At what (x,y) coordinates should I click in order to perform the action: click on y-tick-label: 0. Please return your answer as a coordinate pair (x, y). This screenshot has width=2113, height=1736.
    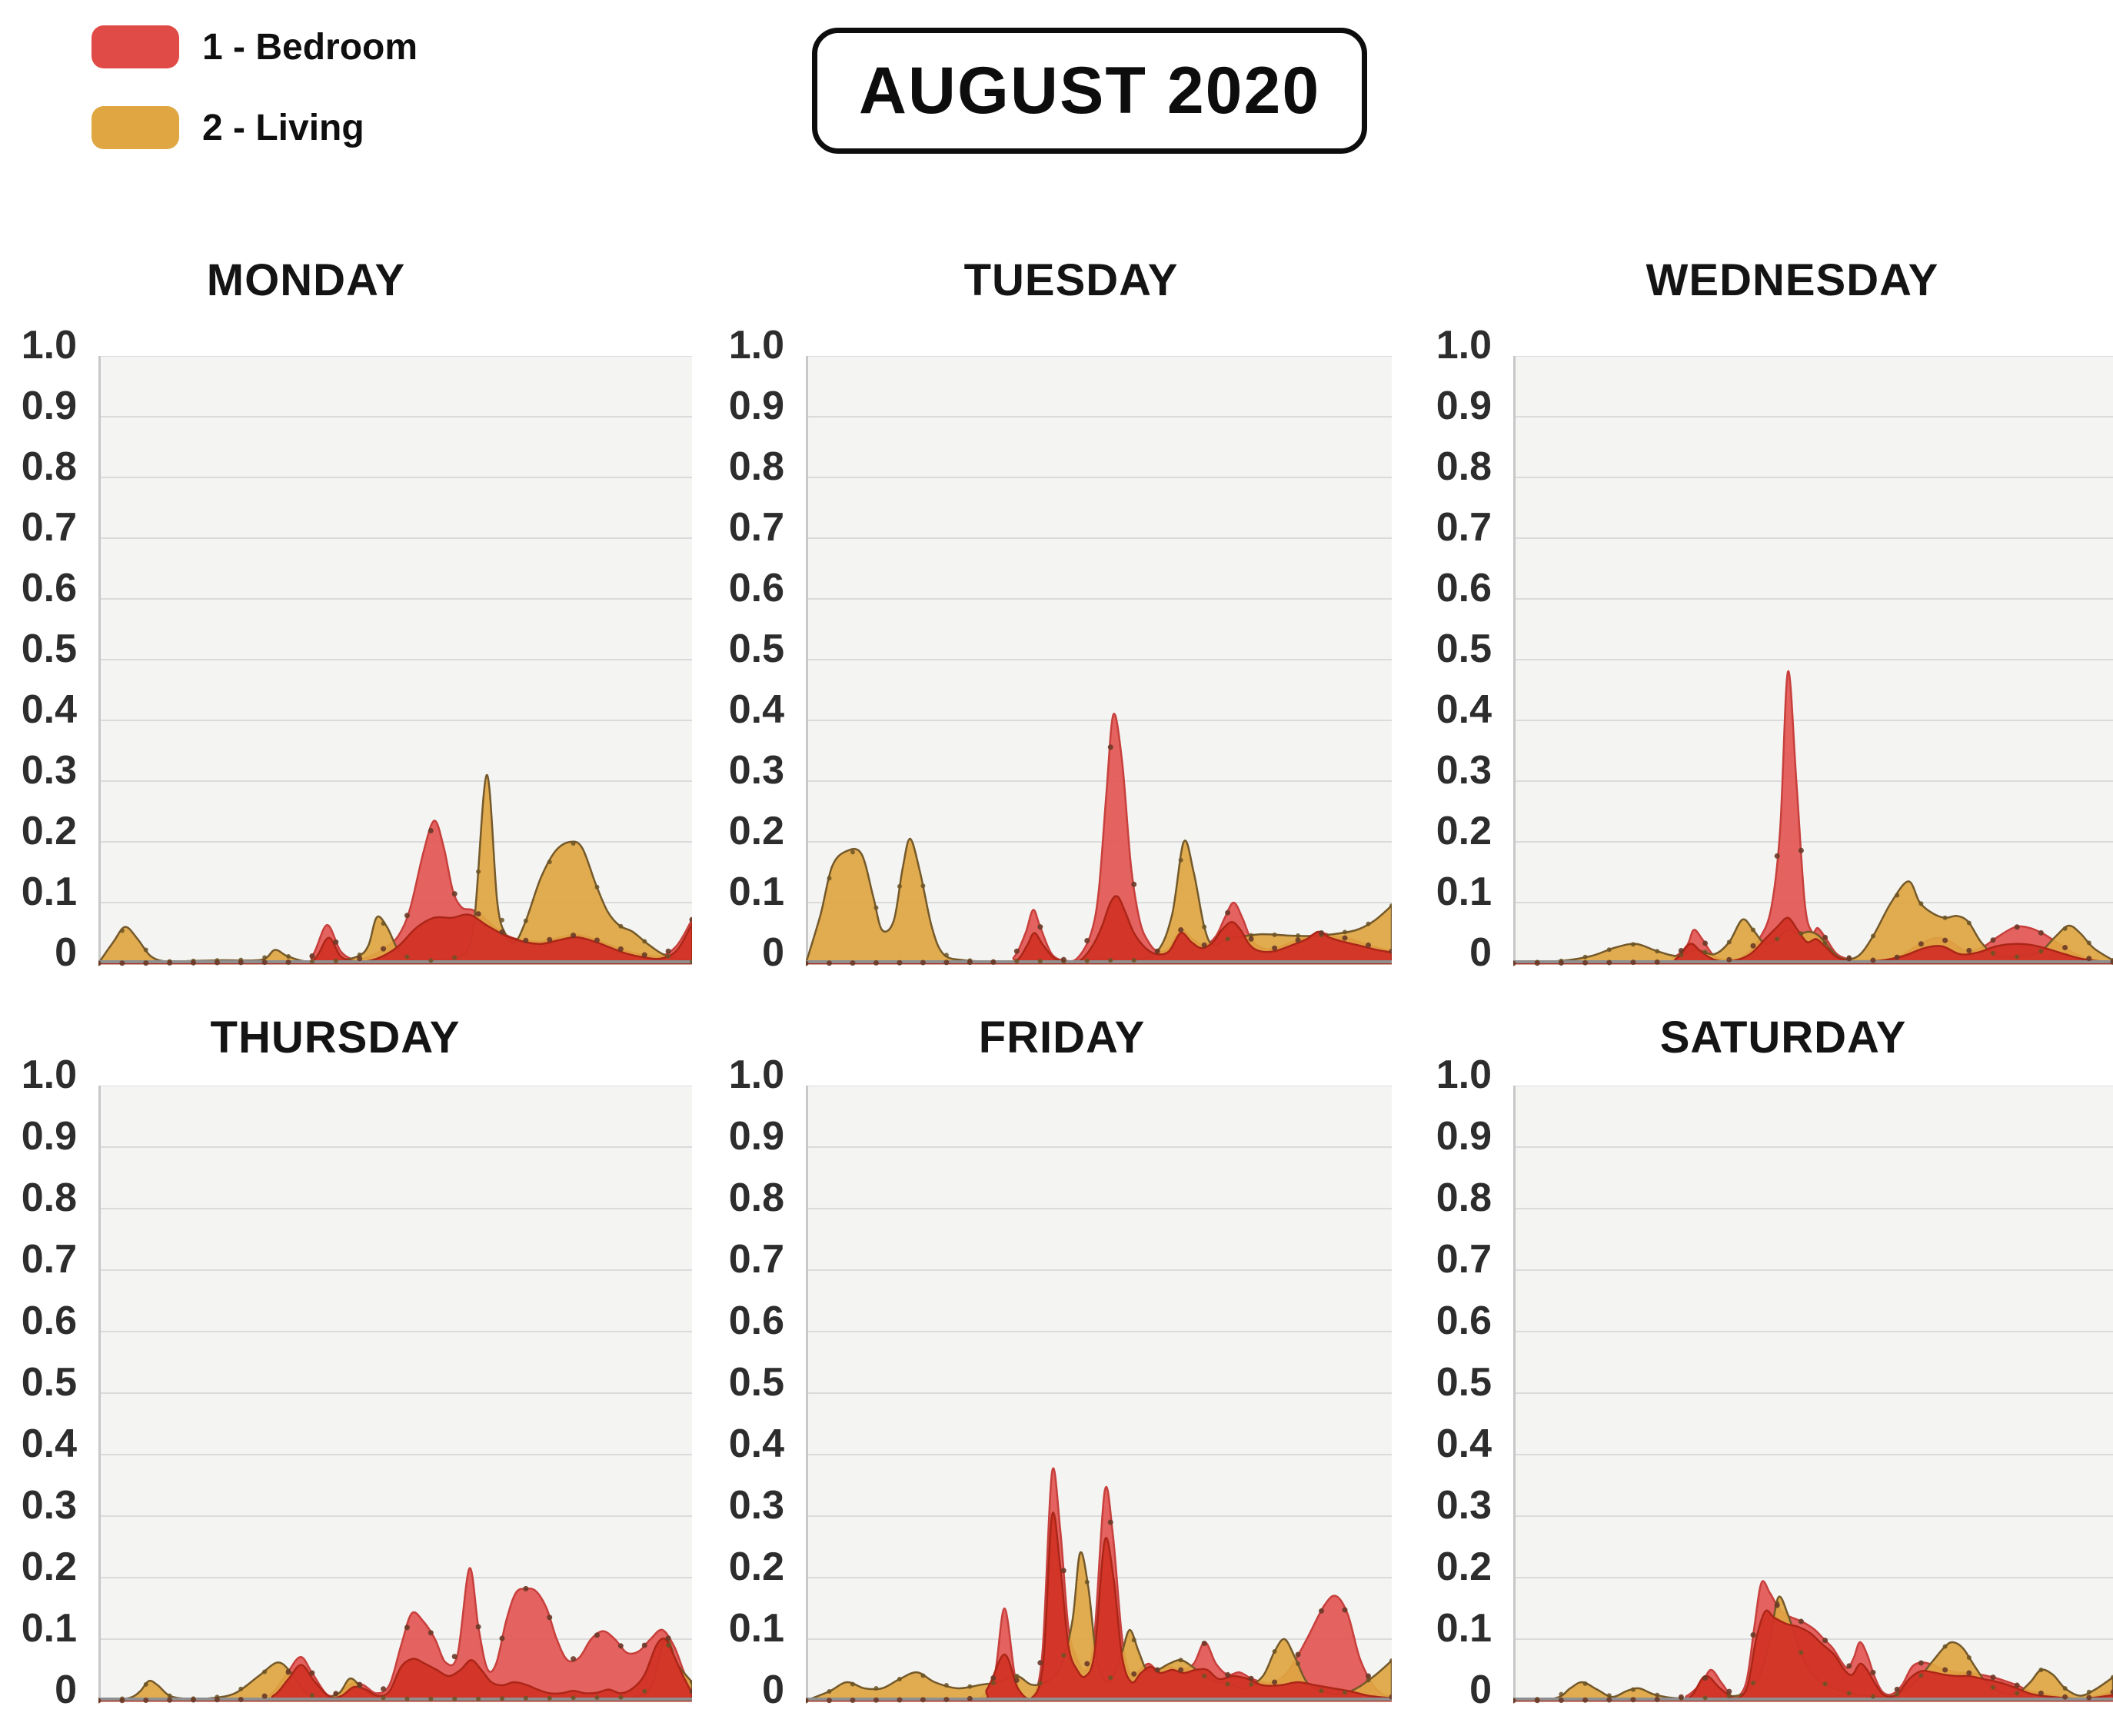
    Looking at the image, I should click on (773, 1690).